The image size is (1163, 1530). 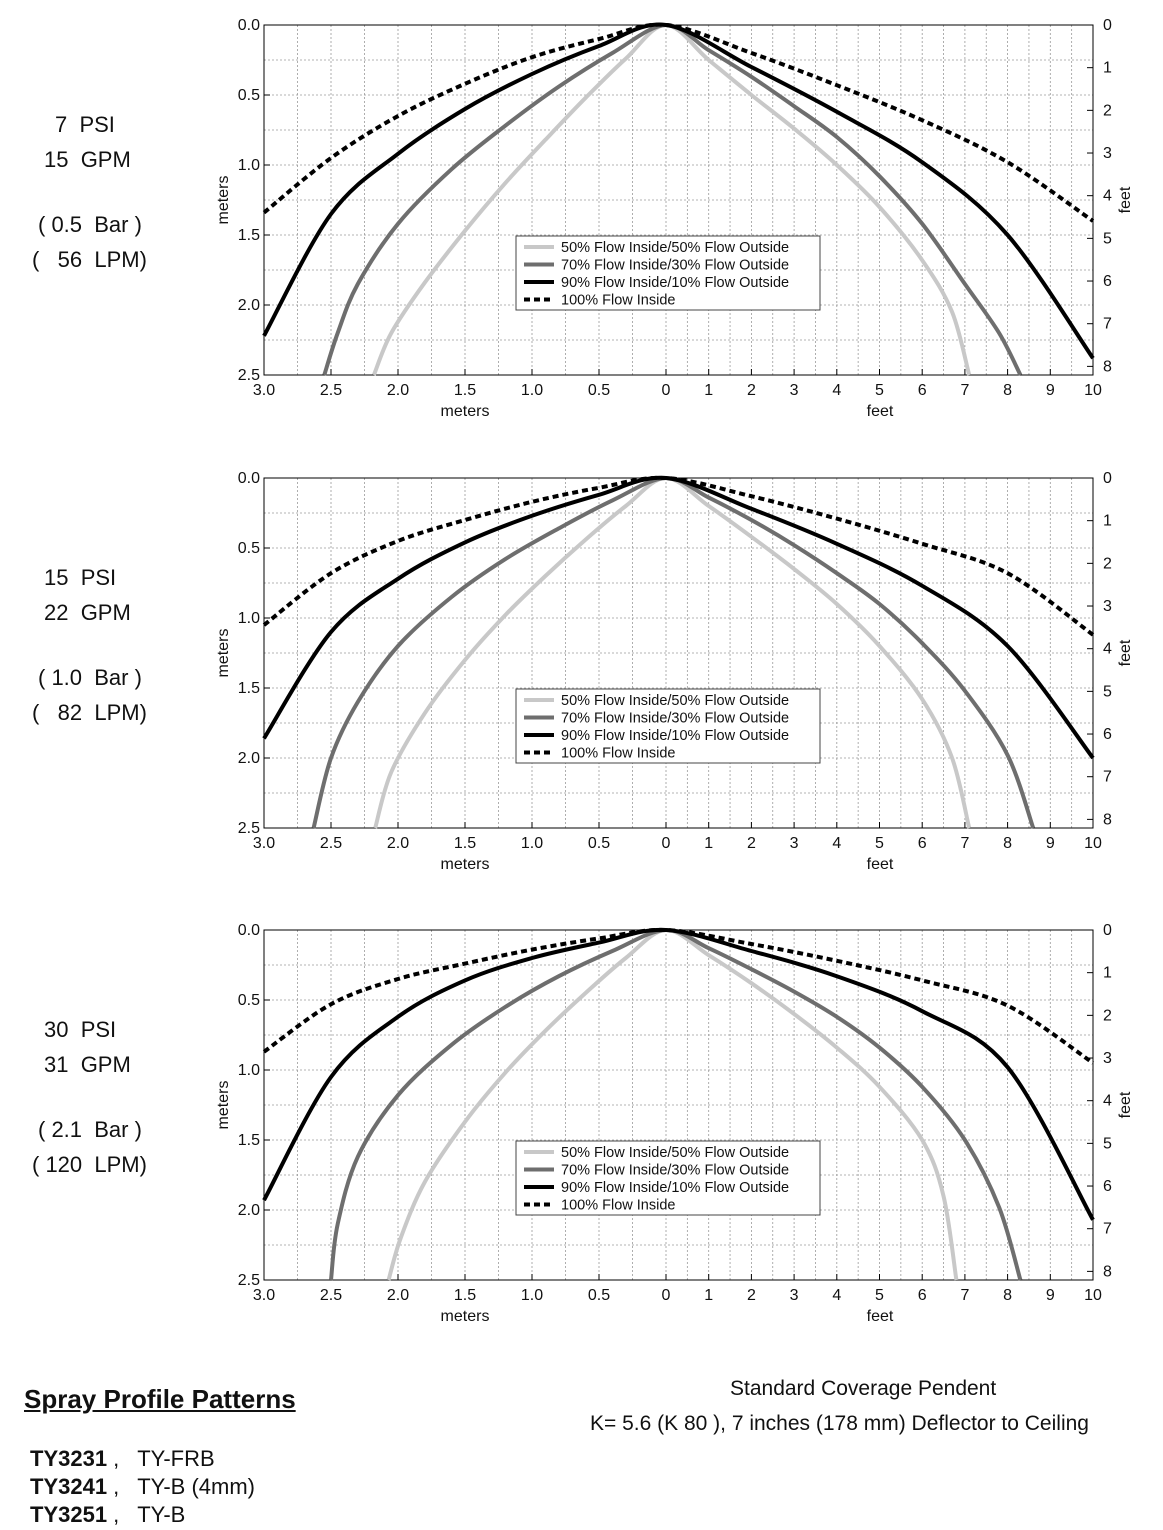 I want to click on pressure-psi: 30 PSI, so click(x=80, y=1029).